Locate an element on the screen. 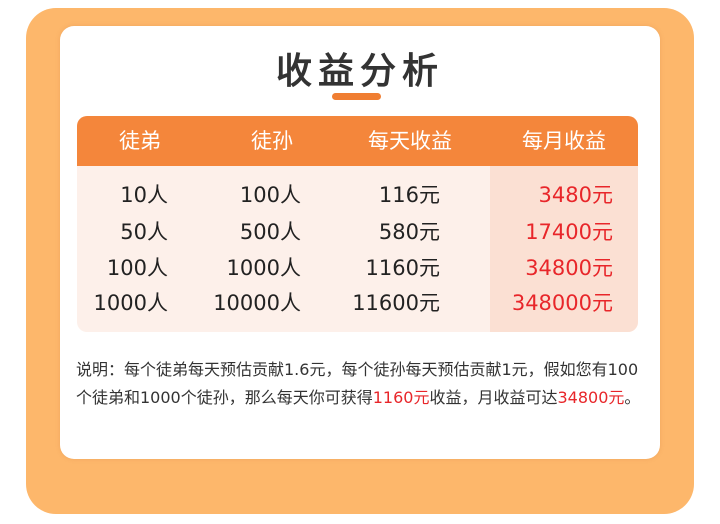 The image size is (720, 524). header-apprentice: 徒弟 is located at coordinates (140, 141).